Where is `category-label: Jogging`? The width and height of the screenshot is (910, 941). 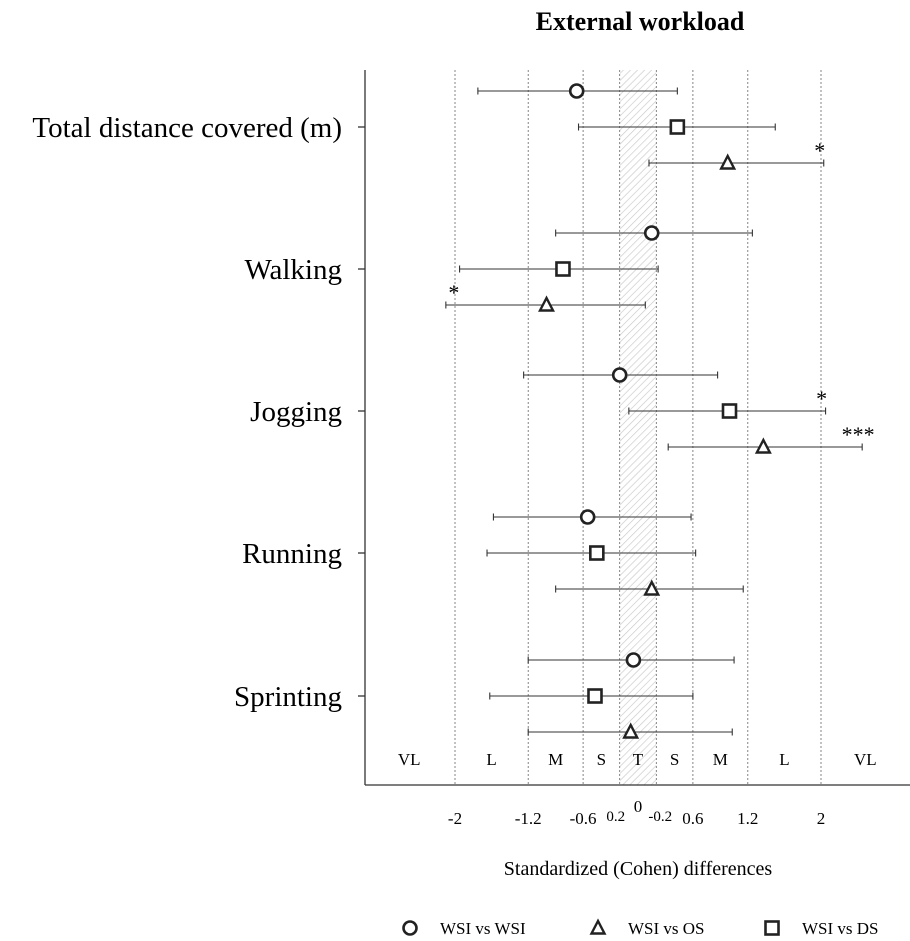 category-label: Jogging is located at coordinates (296, 412).